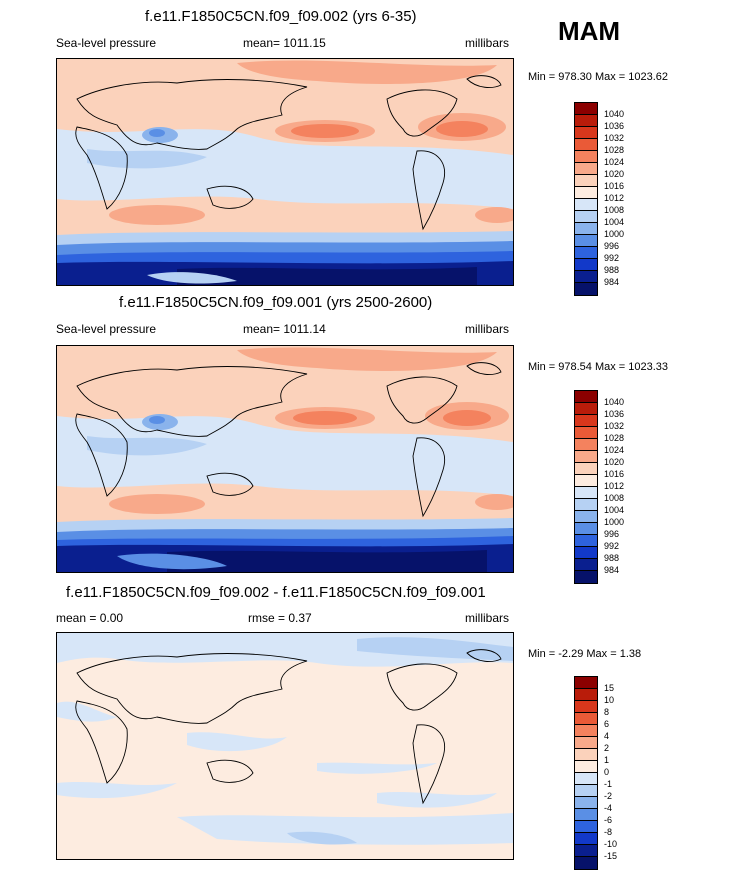  What do you see at coordinates (585, 654) in the screenshot?
I see `panel3-minmax: Min = -2.29 Max = 1.38` at bounding box center [585, 654].